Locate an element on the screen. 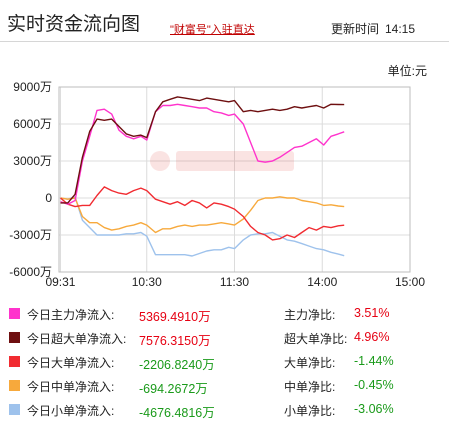 This screenshot has height=435, width=449. legend-value: 5369.4910万 is located at coordinates (175, 317).